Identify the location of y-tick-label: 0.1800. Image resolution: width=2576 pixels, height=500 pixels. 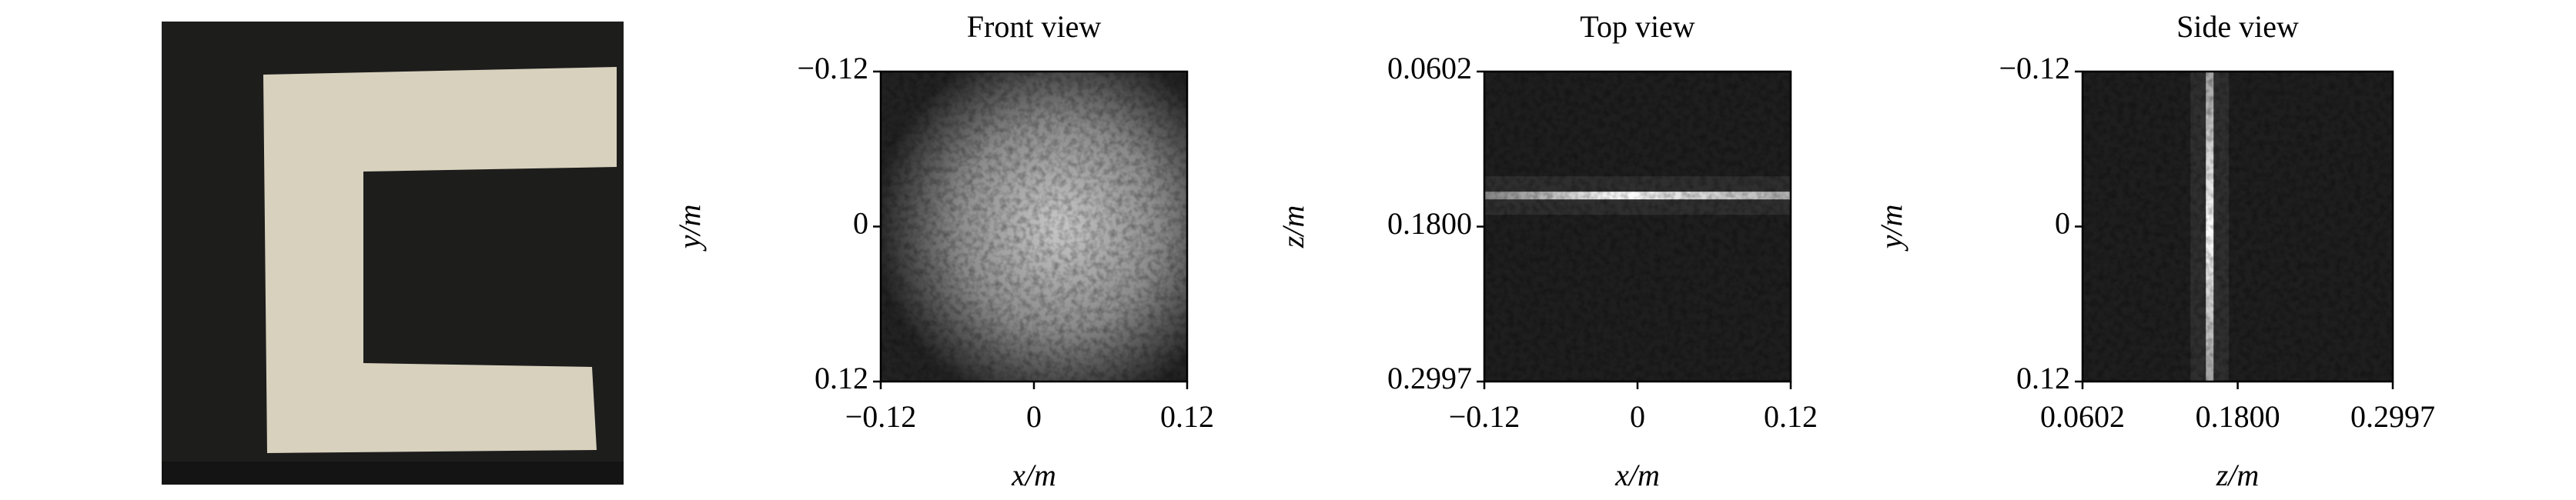
(1429, 224).